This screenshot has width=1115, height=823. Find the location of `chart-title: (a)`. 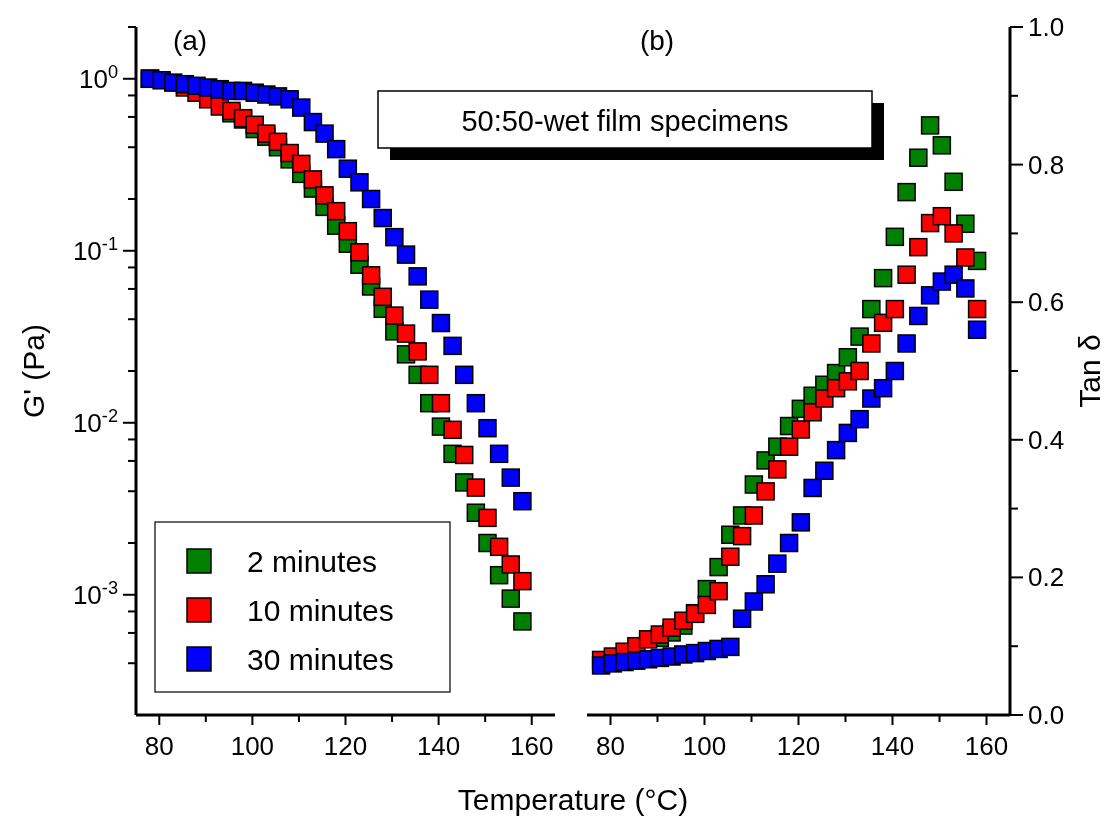

chart-title: (a) is located at coordinates (190, 40).